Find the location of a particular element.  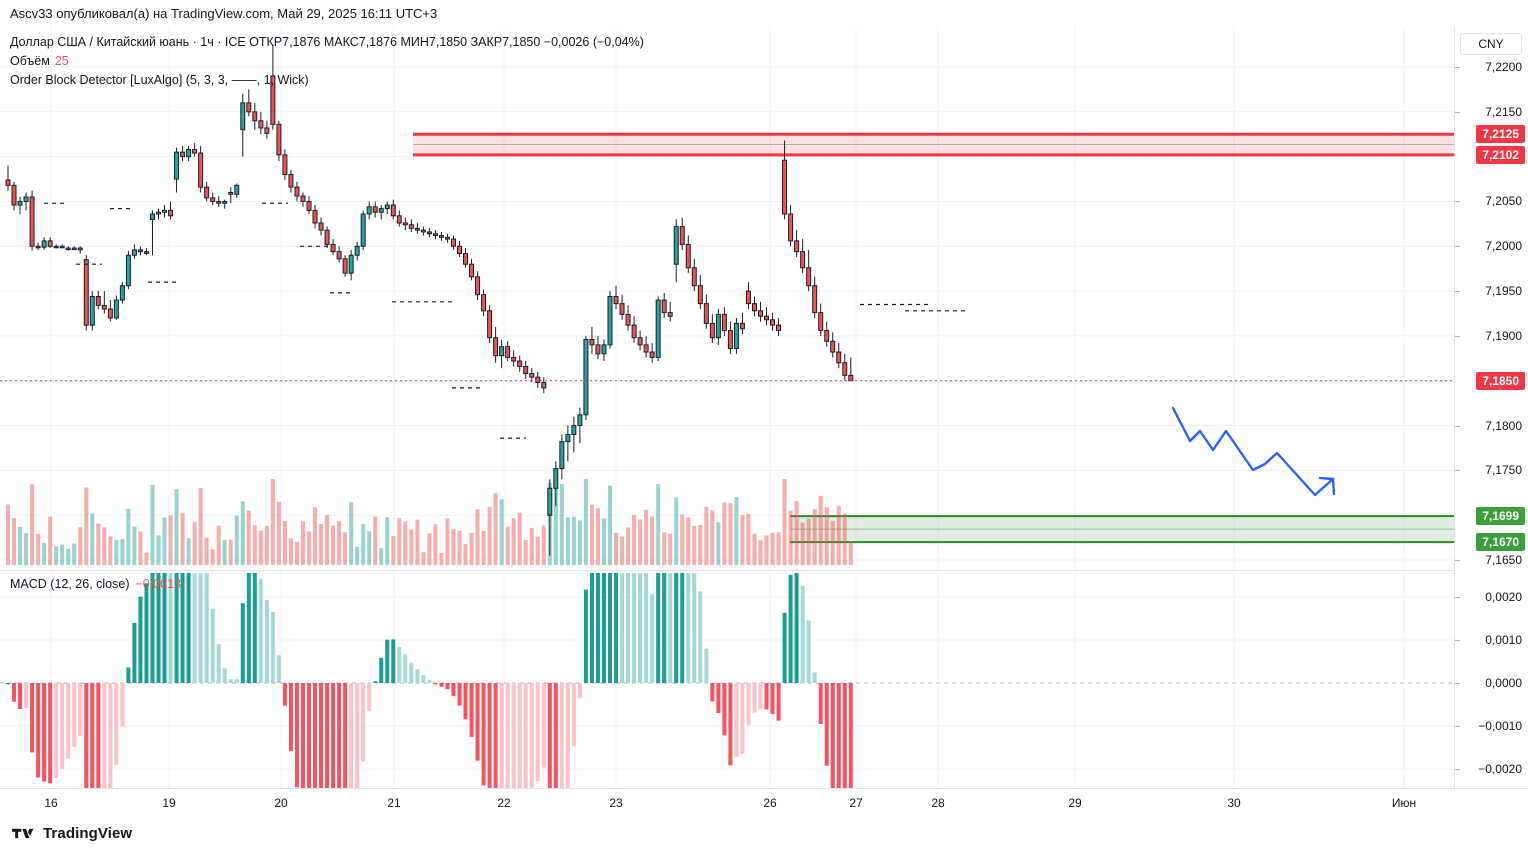

time-scale: 16 19 20 21 22 23 26 27 28 29 30 Июн is located at coordinates (764, 802).